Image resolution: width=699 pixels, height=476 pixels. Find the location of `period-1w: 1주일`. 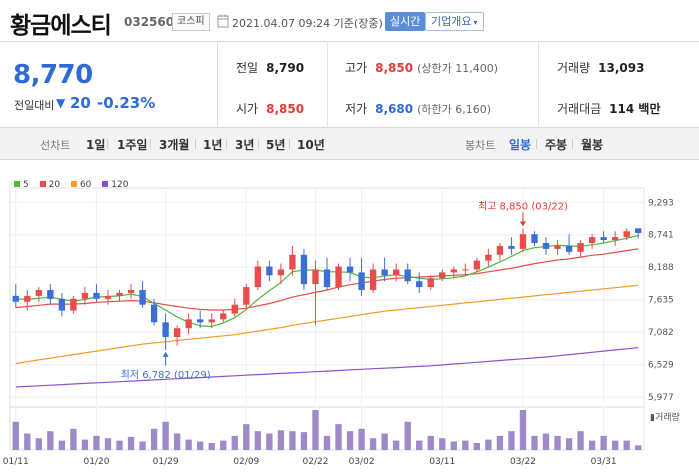

period-1w: 1주일 is located at coordinates (132, 145).